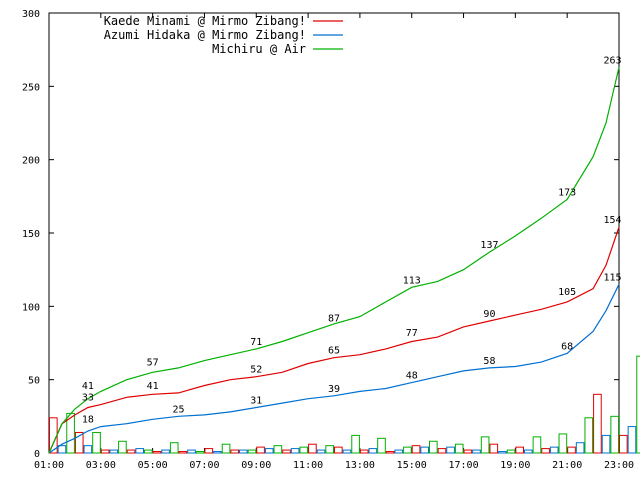 The image size is (640, 480). What do you see at coordinates (34, 381) in the screenshot?
I see `y-tick-label: 50` at bounding box center [34, 381].